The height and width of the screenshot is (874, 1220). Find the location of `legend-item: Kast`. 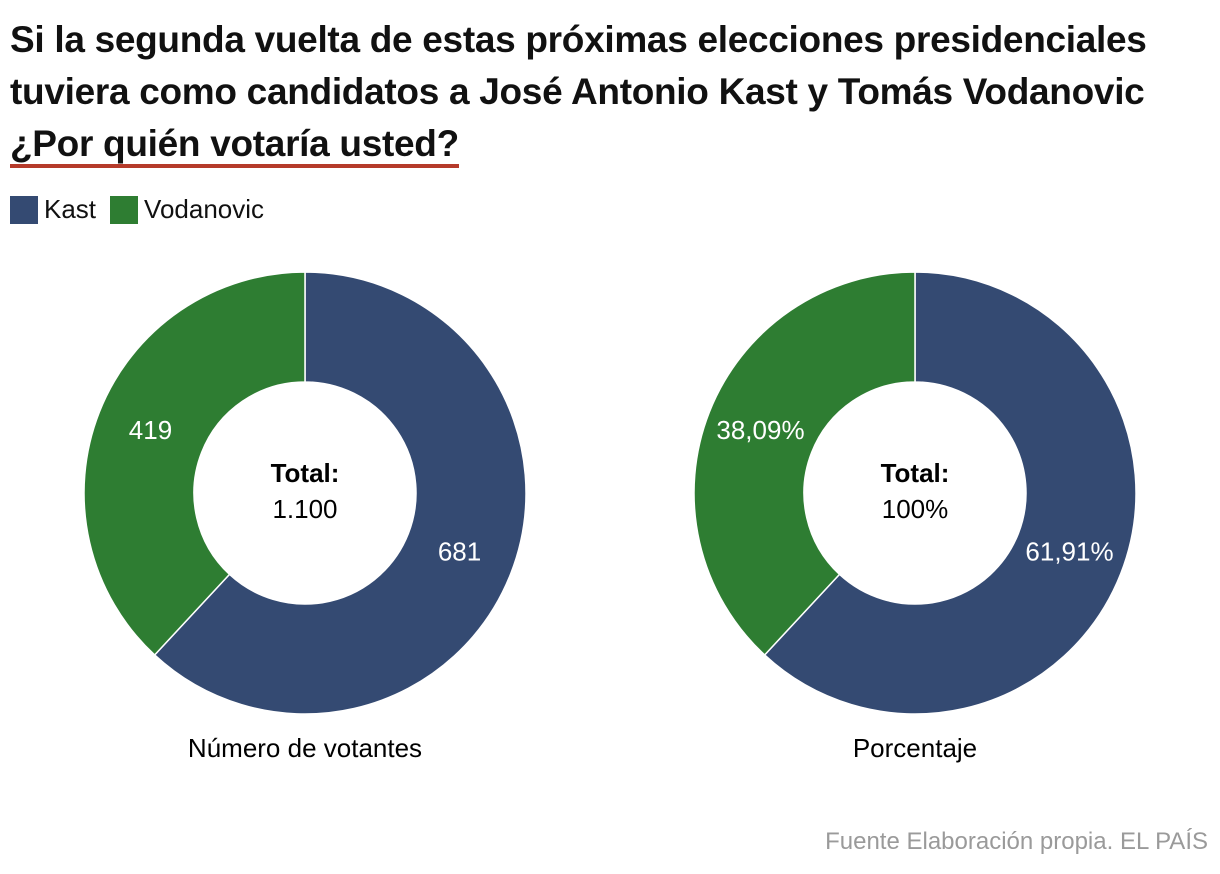

legend-item: Kast is located at coordinates (53, 209).